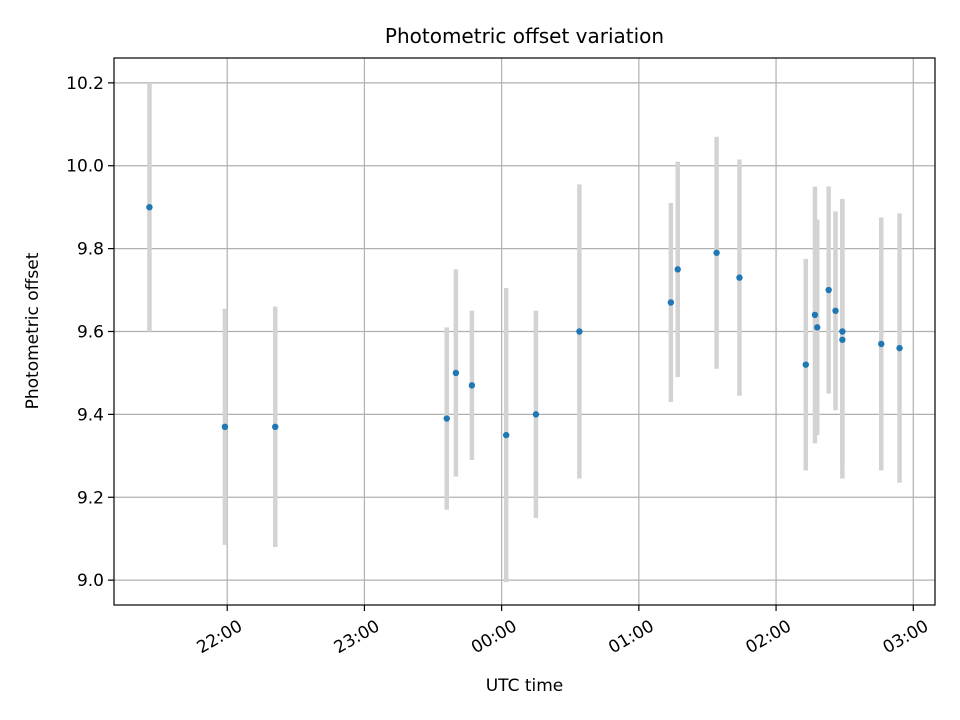 The image size is (960, 720). What do you see at coordinates (906, 637) in the screenshot?
I see `x-tick-label: 03:00` at bounding box center [906, 637].